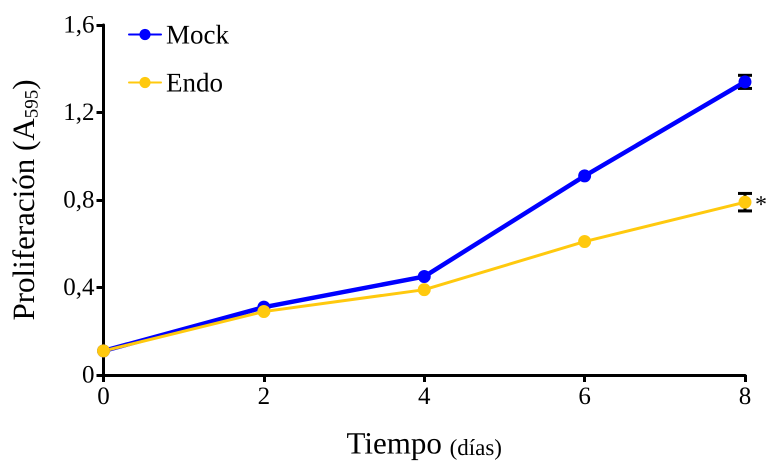 The width and height of the screenshot is (771, 466). What do you see at coordinates (78, 200) in the screenshot?
I see `y-tick-label: 0,8` at bounding box center [78, 200].